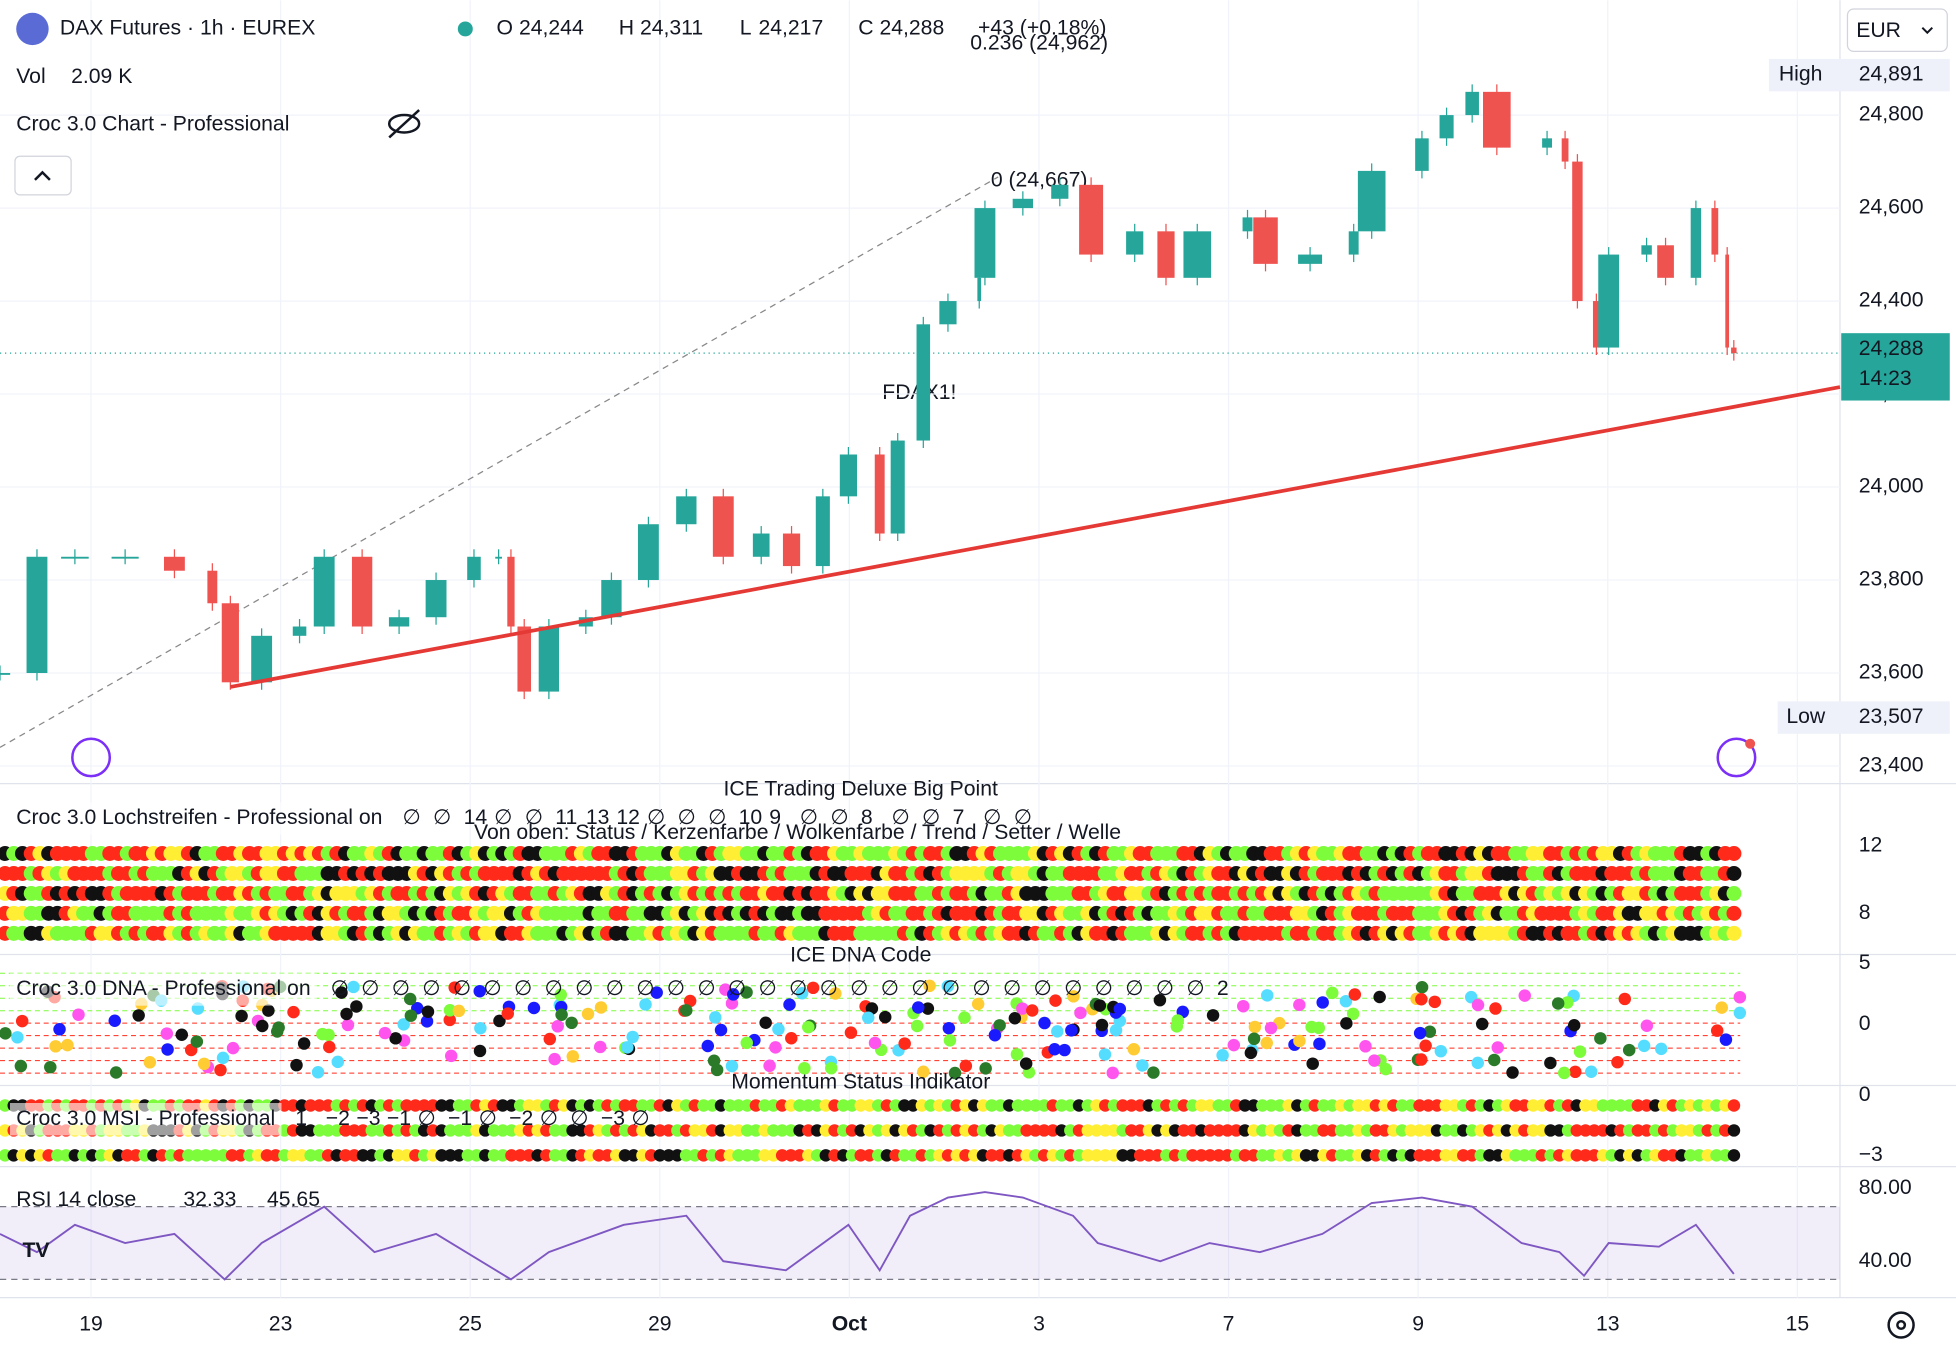  Describe the element at coordinates (504, 28) in the screenshot. I see `o-label: O` at that location.